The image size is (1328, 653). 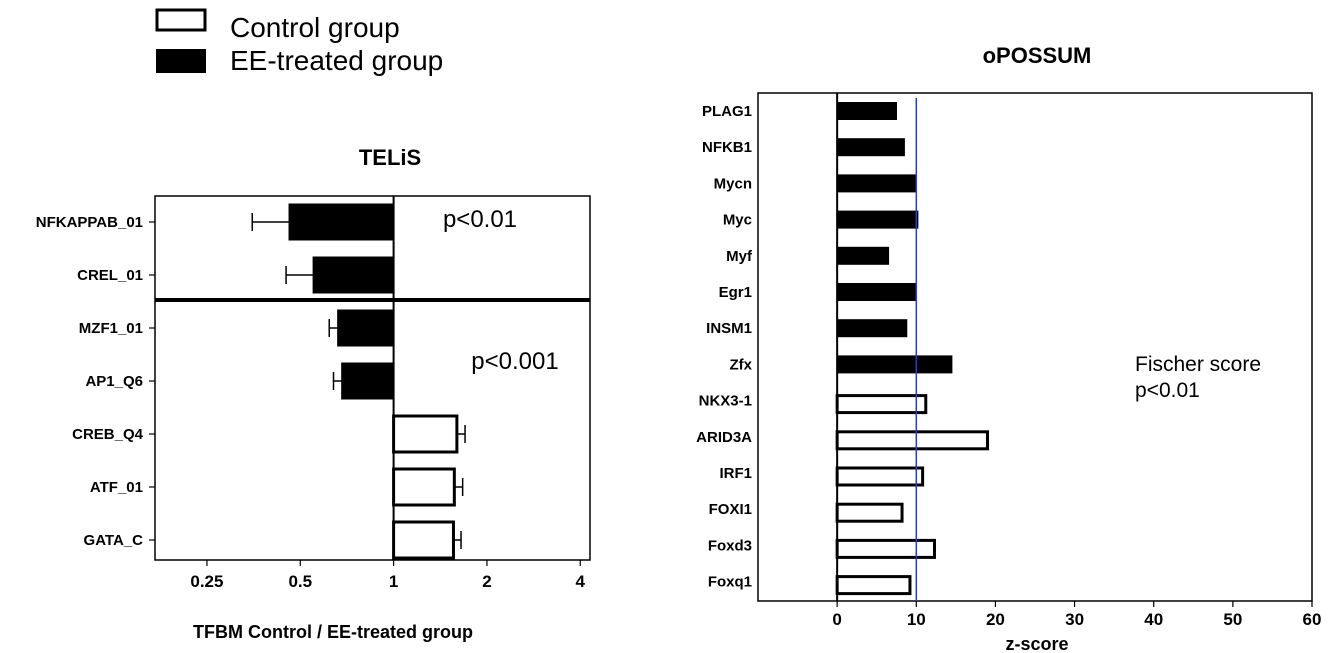 What do you see at coordinates (1232, 619) in the screenshot?
I see `opossum-x-tick-label: 50` at bounding box center [1232, 619].